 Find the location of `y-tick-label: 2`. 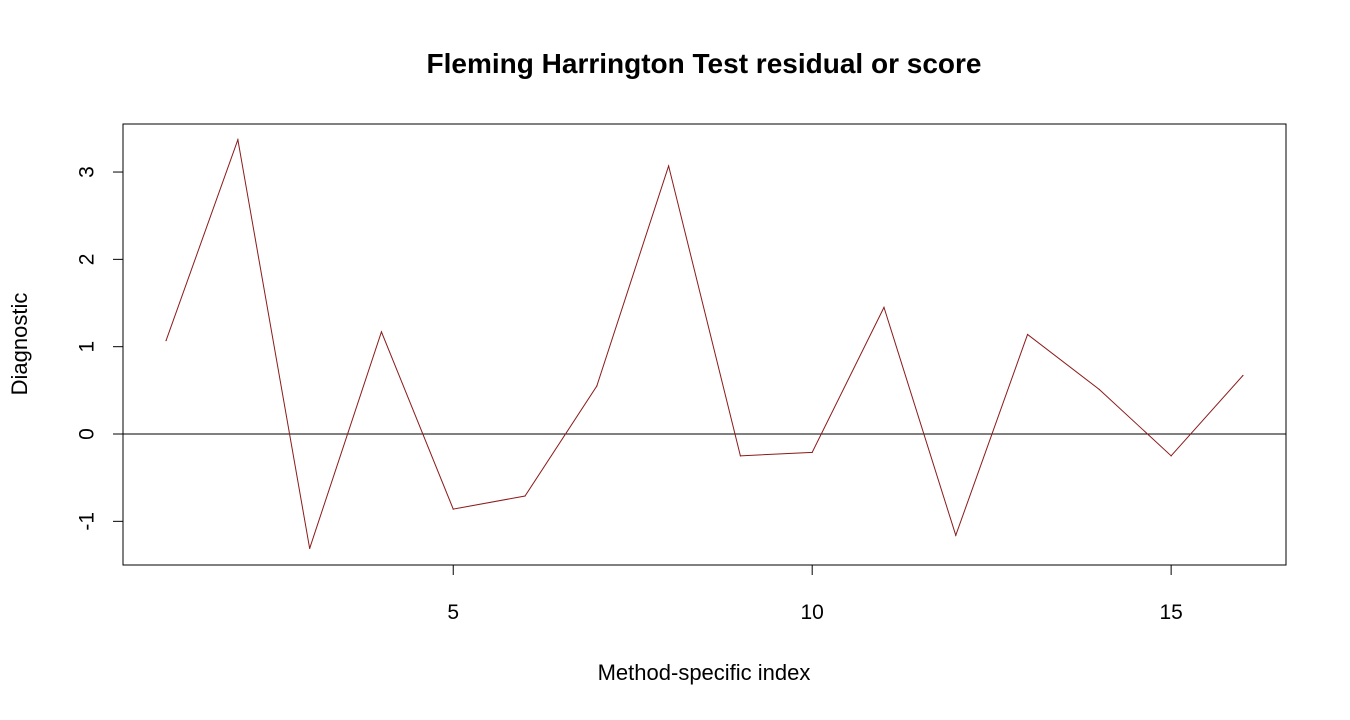

y-tick-label: 2 is located at coordinates (87, 260).